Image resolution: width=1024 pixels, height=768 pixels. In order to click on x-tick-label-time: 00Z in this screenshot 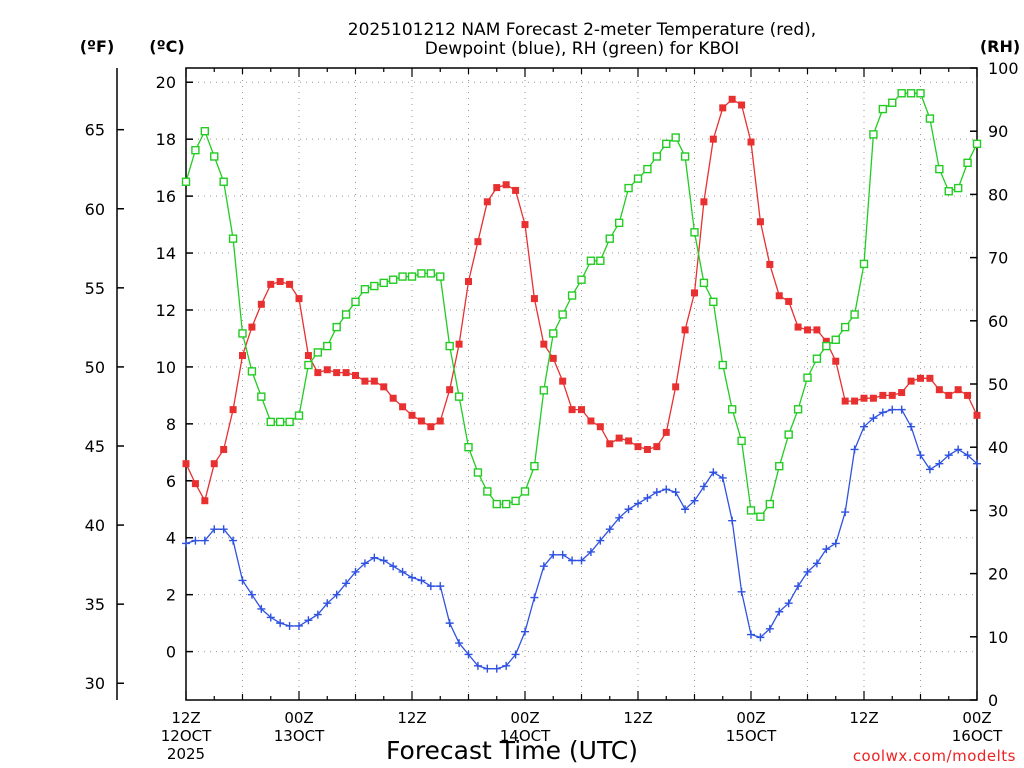, I will do `click(976, 718)`.